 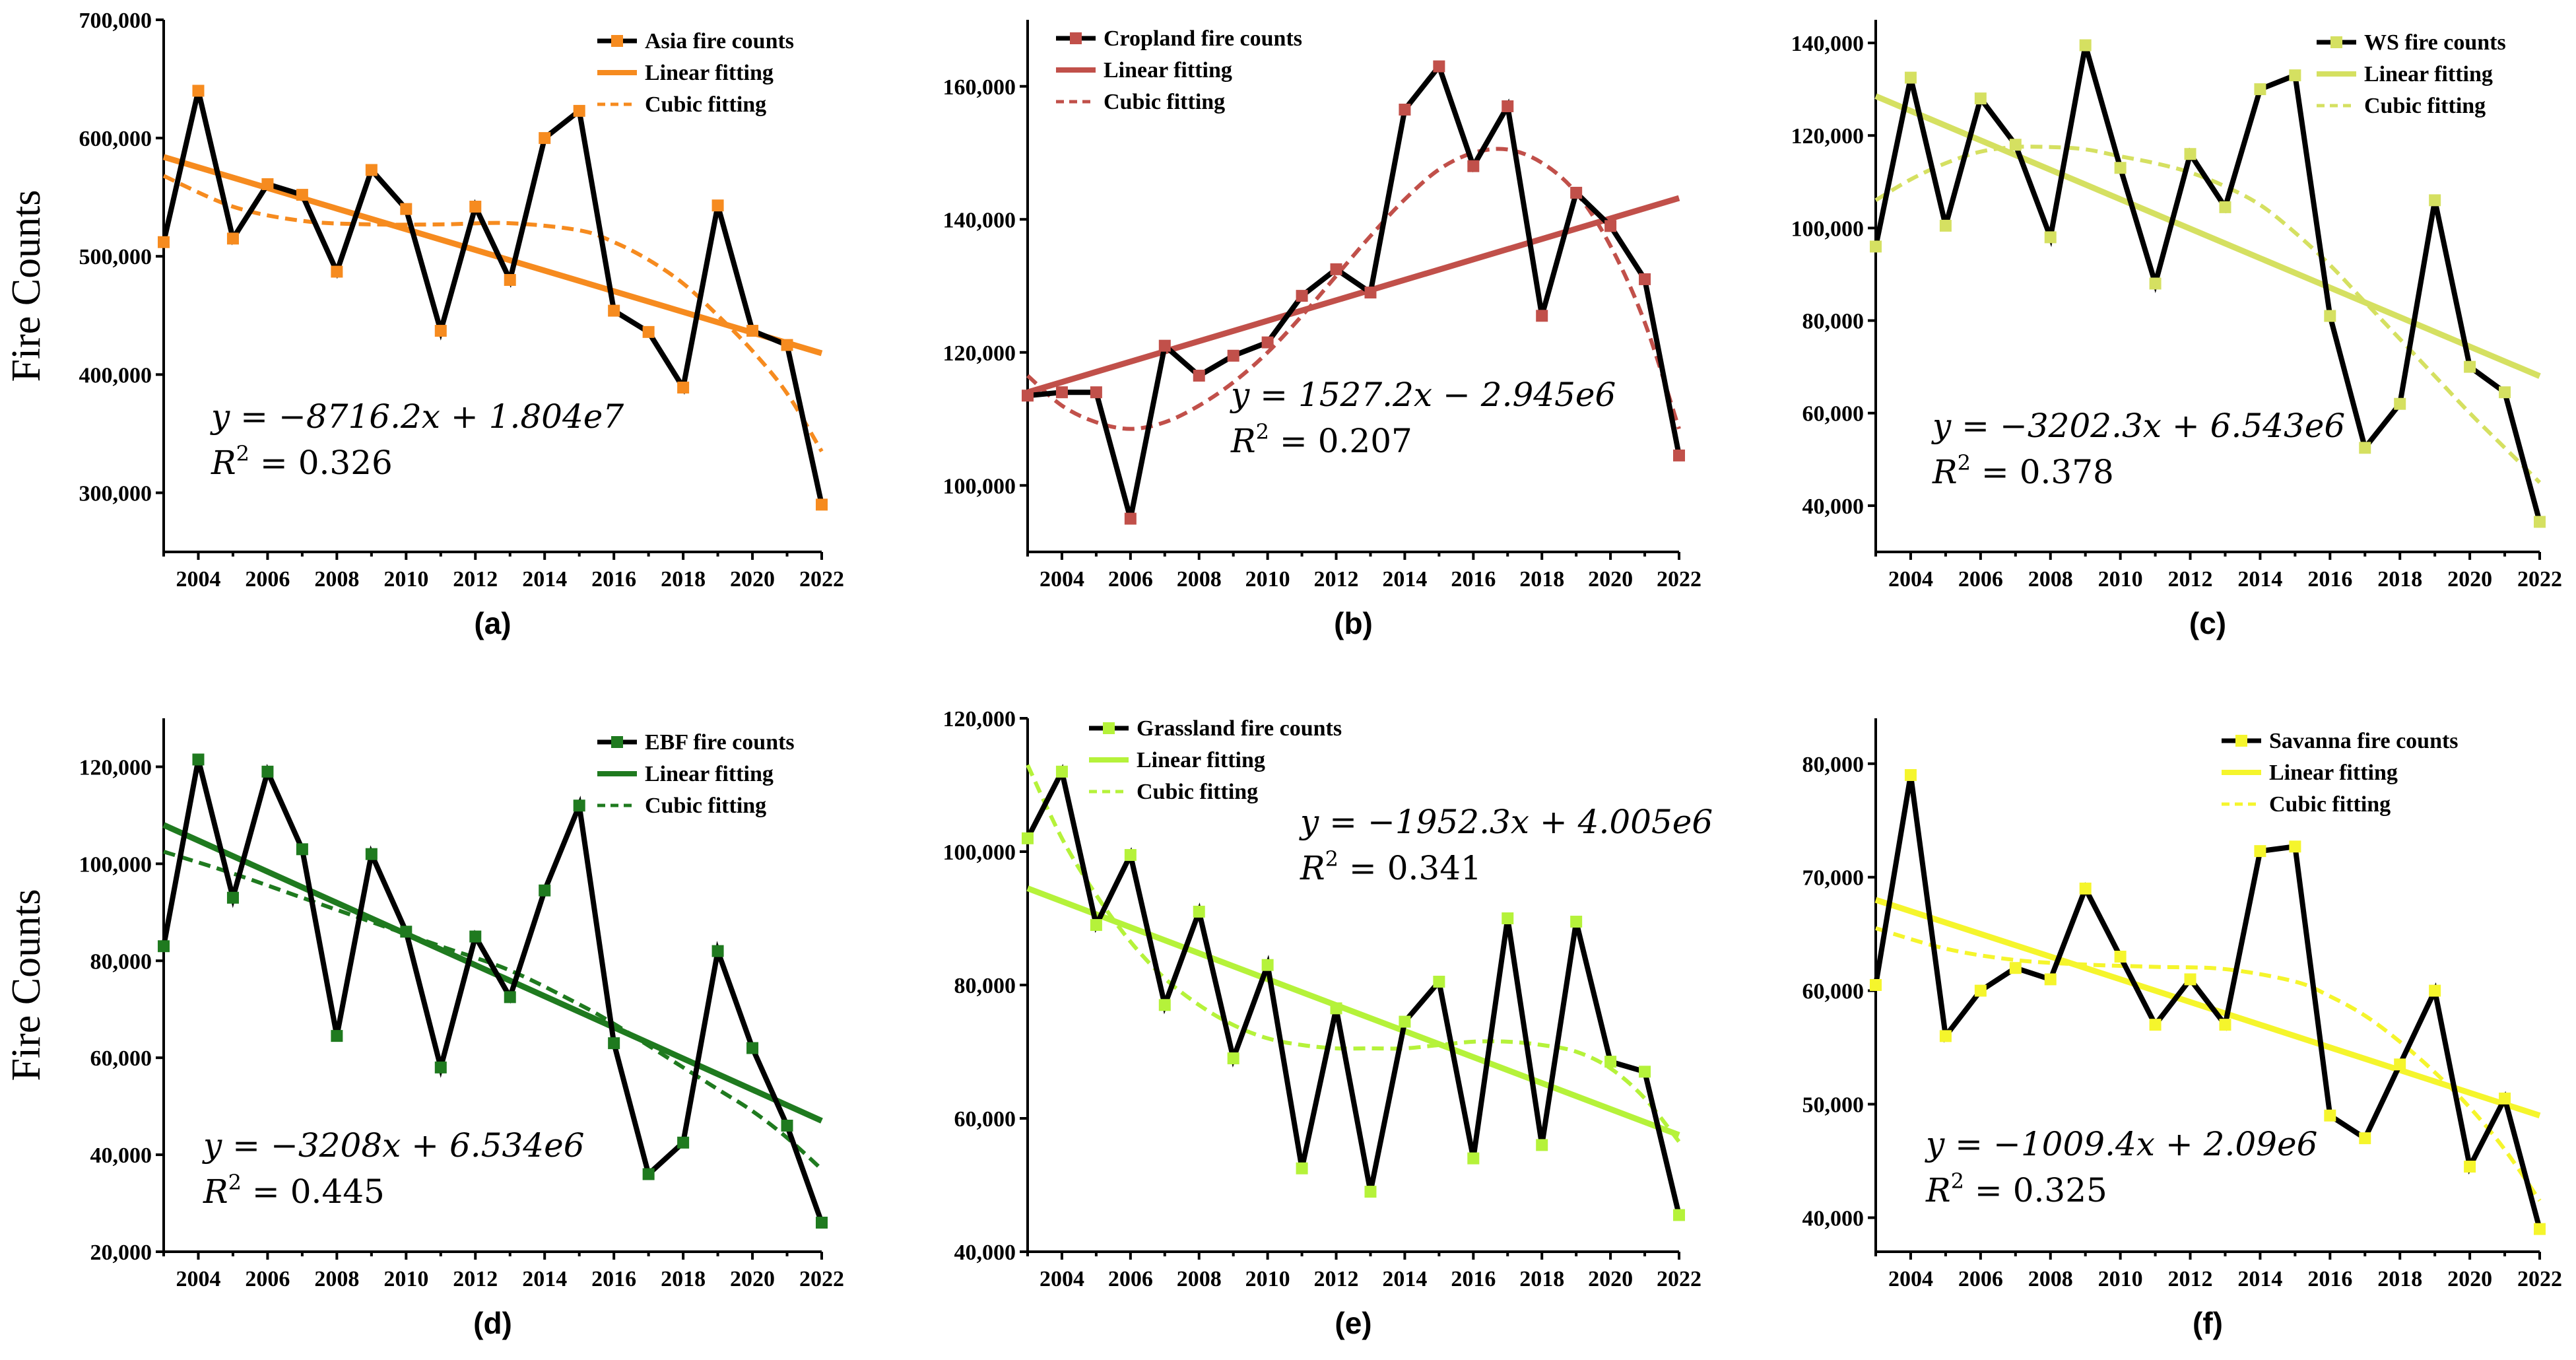 I want to click on y-tick-label: 120,000, so click(x=1828, y=136).